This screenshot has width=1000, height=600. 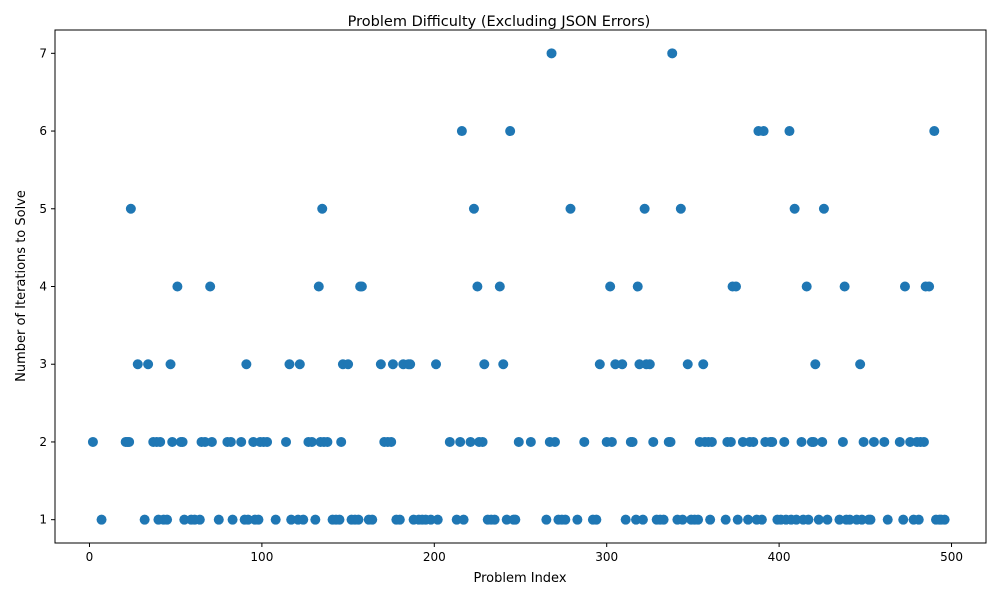 What do you see at coordinates (434, 557) in the screenshot?
I see `x-tick-label: 200` at bounding box center [434, 557].